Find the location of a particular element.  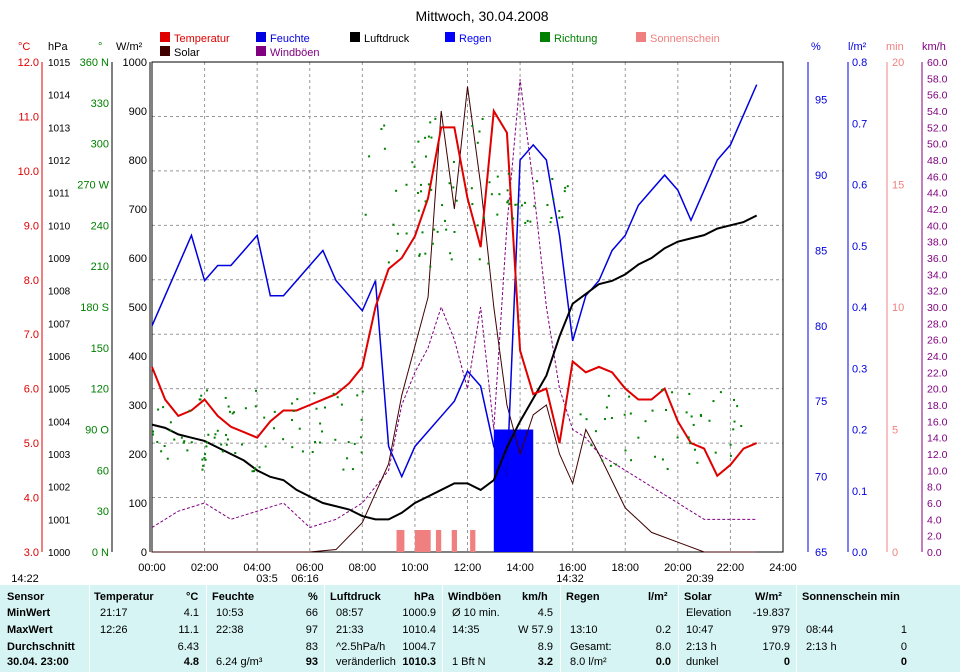

direction-tick: 0 N is located at coordinates (100, 553).